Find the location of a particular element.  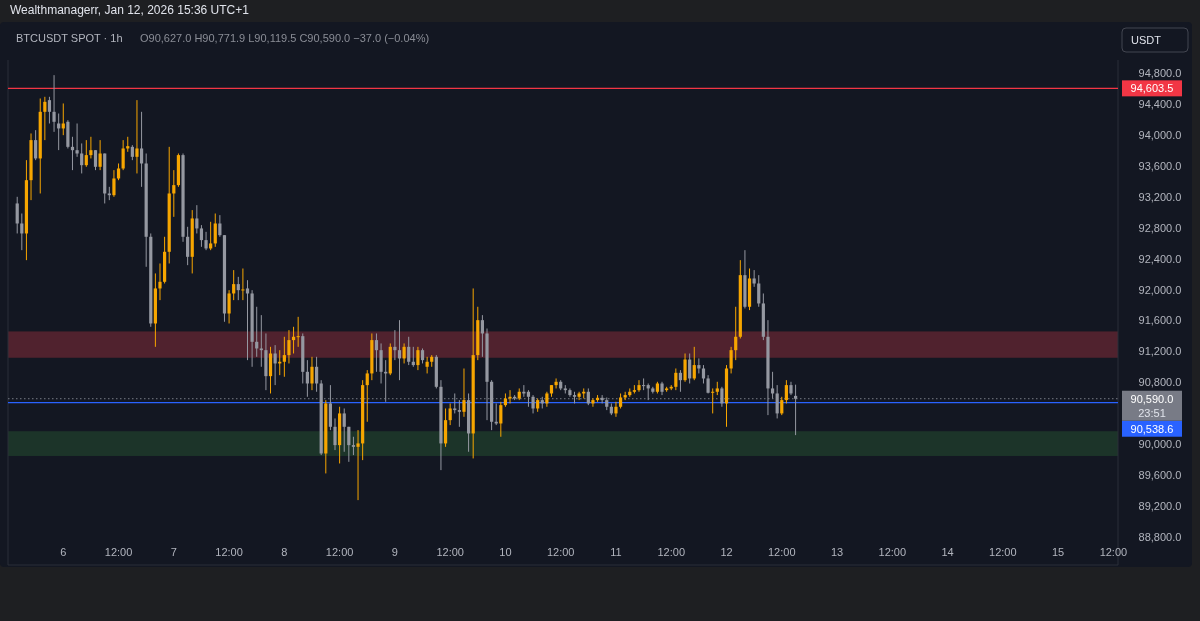

x-tick-label: 15 is located at coordinates (1058, 552).